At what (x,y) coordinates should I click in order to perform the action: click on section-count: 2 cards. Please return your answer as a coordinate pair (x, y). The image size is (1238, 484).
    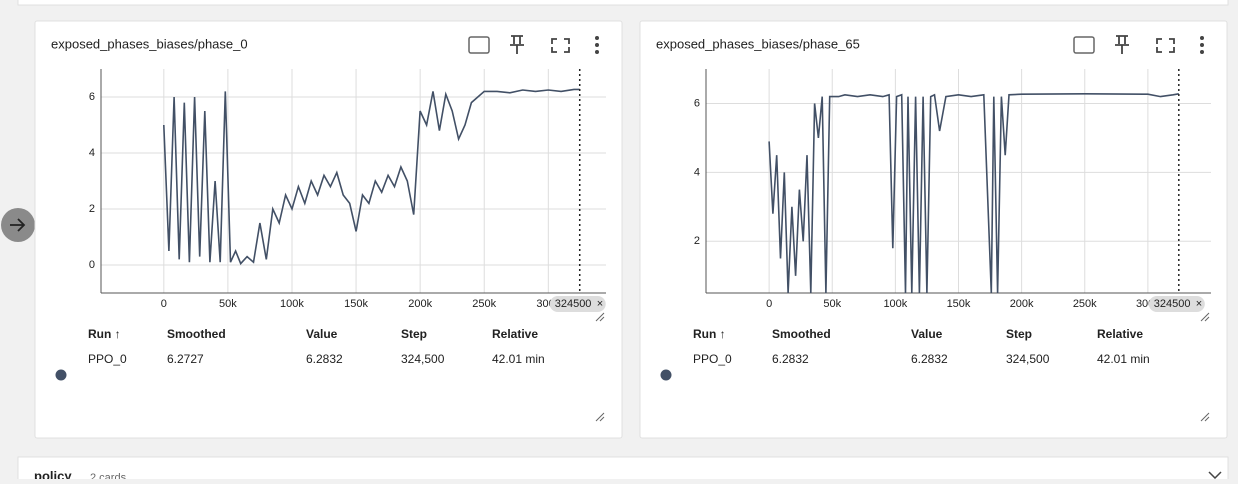
    Looking at the image, I should click on (108, 475).